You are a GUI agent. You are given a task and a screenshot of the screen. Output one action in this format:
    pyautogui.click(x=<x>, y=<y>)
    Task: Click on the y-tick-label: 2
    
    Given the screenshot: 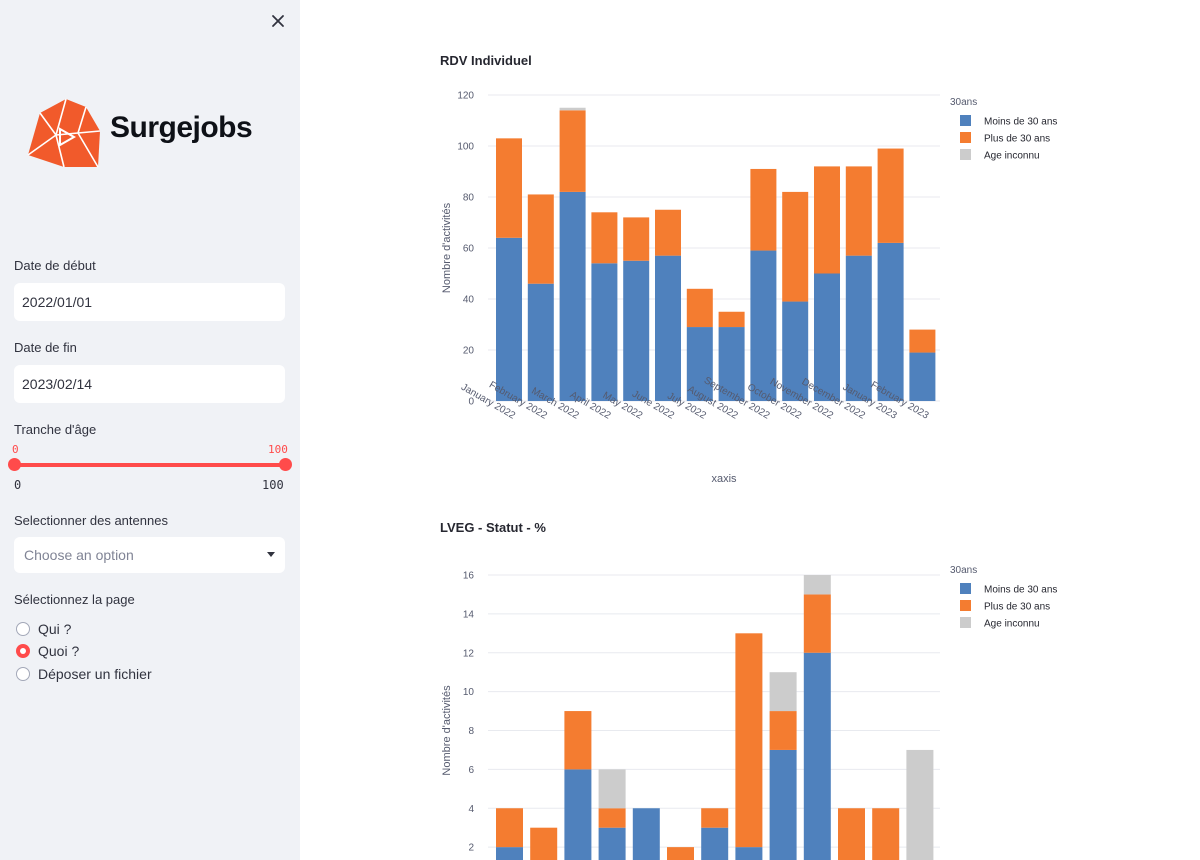 What is the action you would take?
    pyautogui.click(x=471, y=848)
    